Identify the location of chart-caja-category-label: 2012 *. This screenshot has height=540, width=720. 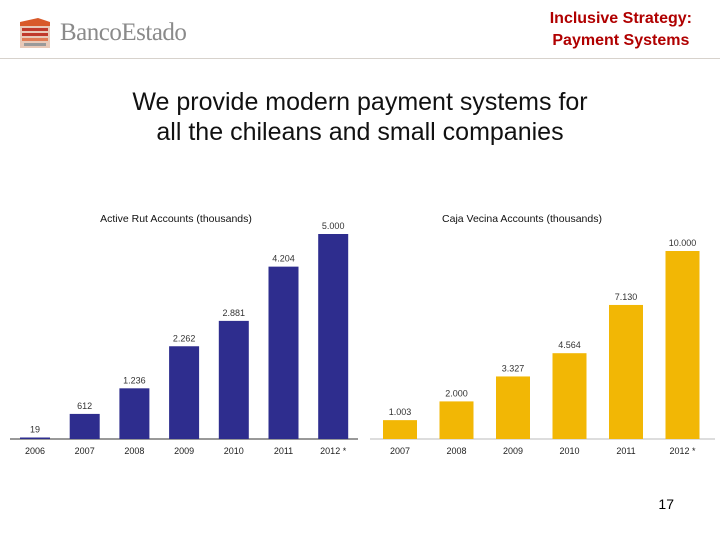
(682, 451).